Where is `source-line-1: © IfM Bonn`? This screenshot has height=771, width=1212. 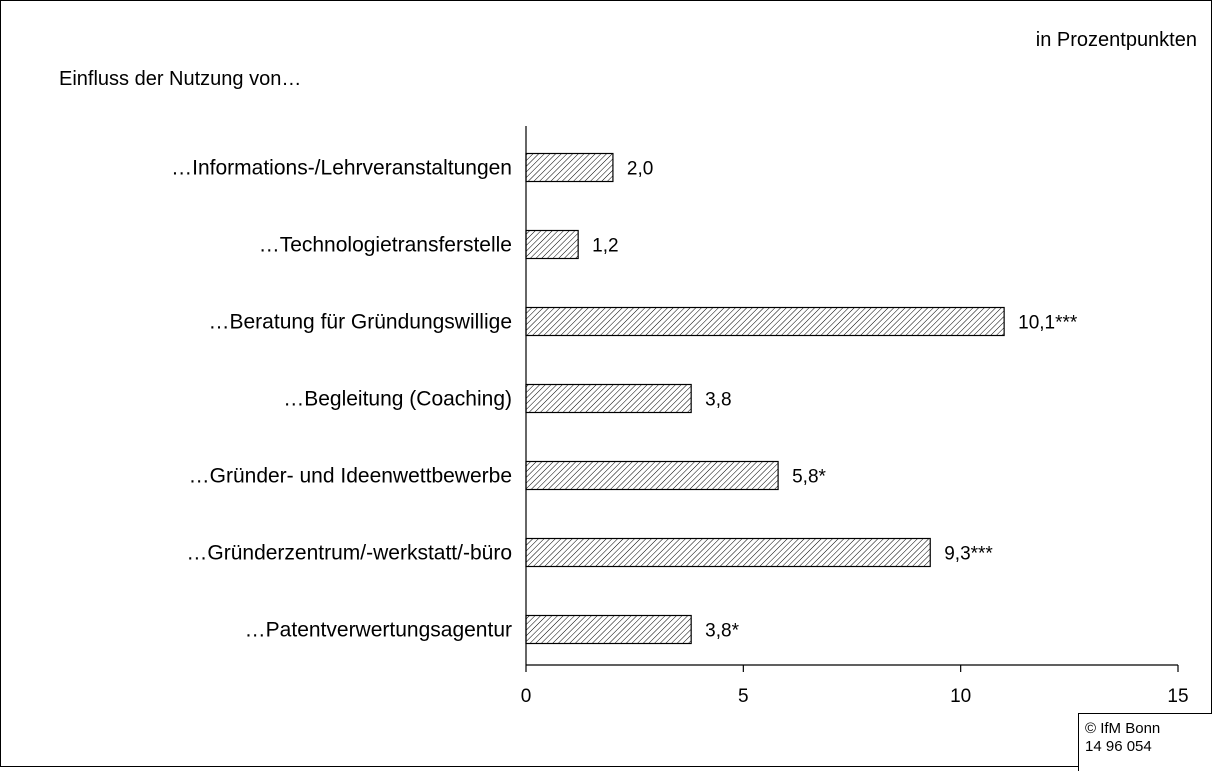
source-line-1: © IfM Bonn is located at coordinates (1123, 728).